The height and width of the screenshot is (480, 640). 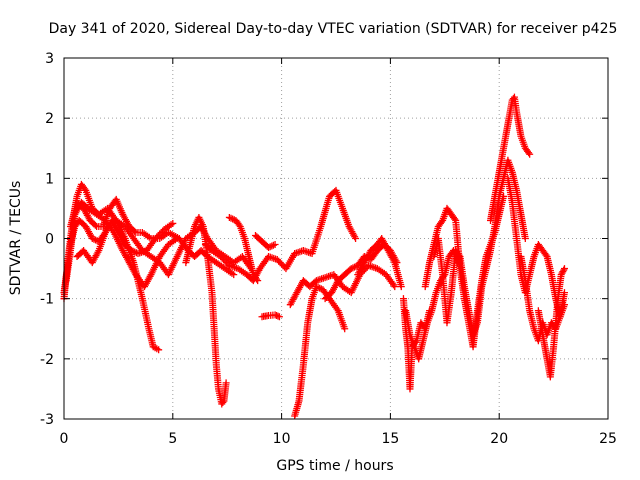 What do you see at coordinates (172, 439) in the screenshot?
I see `x-tick-label: 5` at bounding box center [172, 439].